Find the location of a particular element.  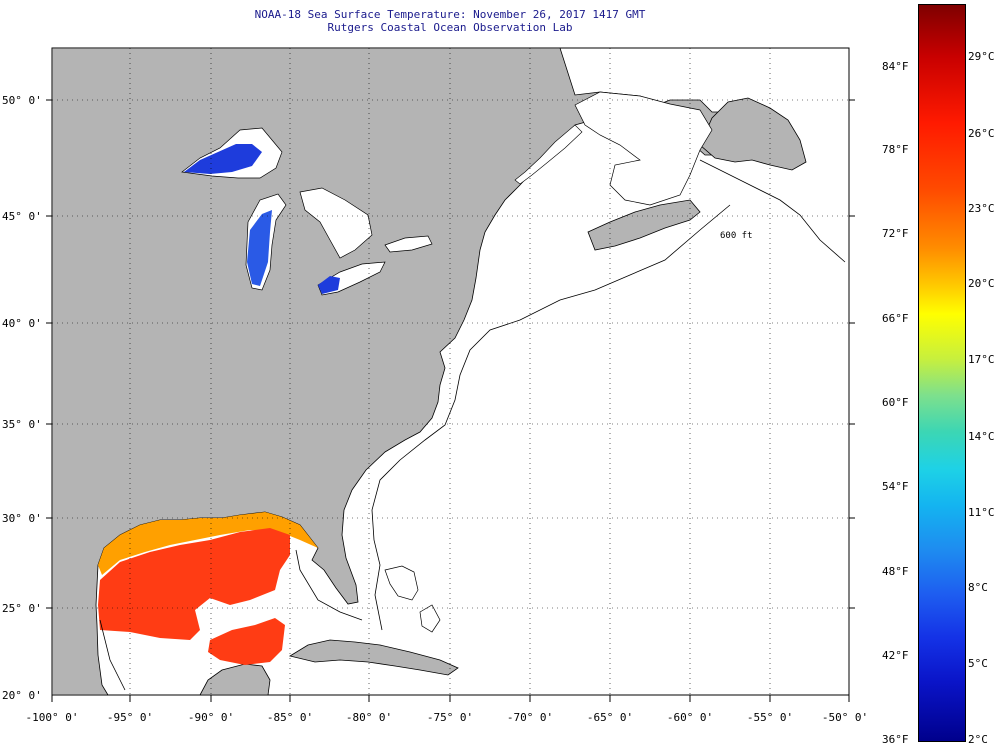

map-subtitle: Rutgers Coastal Ocean Observation Lab is located at coordinates (450, 27).